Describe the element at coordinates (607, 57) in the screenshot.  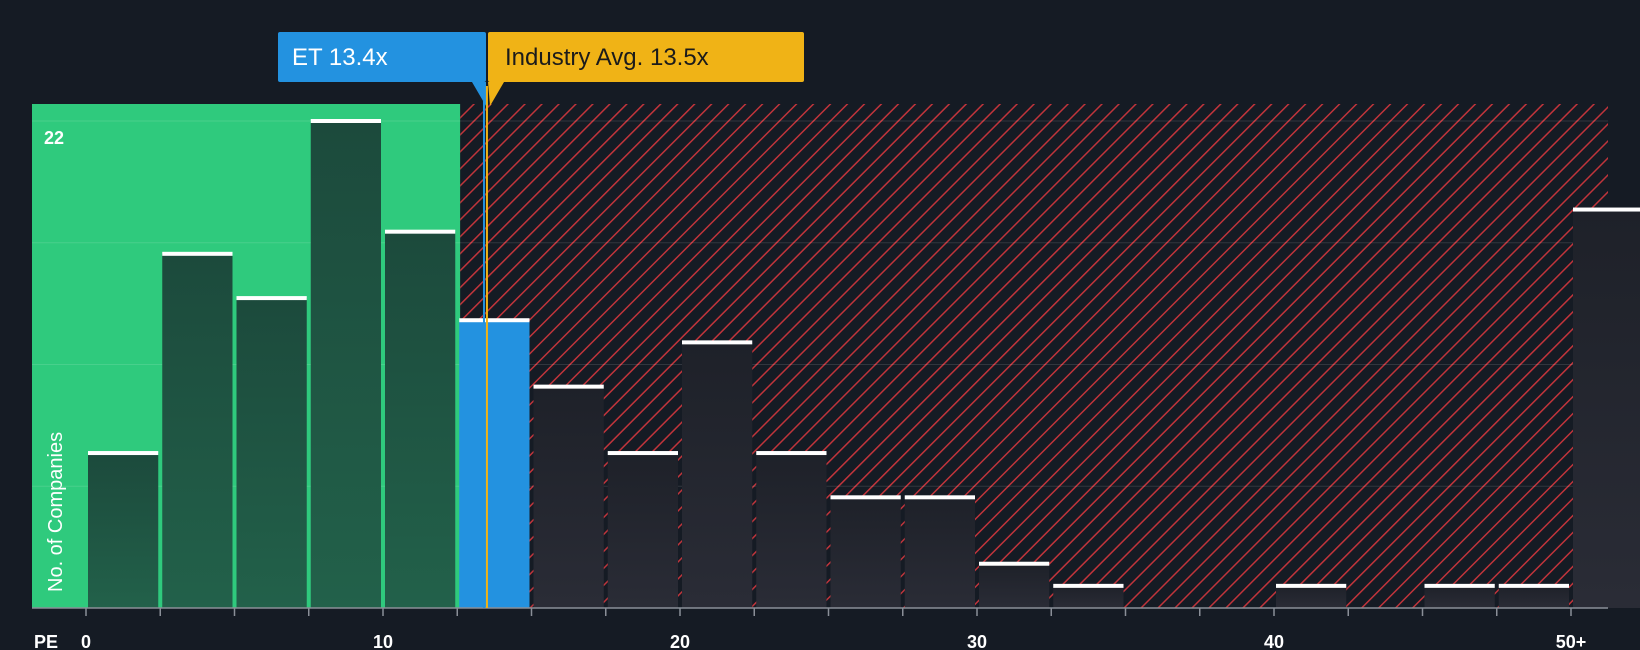
I see `industry-label: Industry Avg. 13.5x` at that location.